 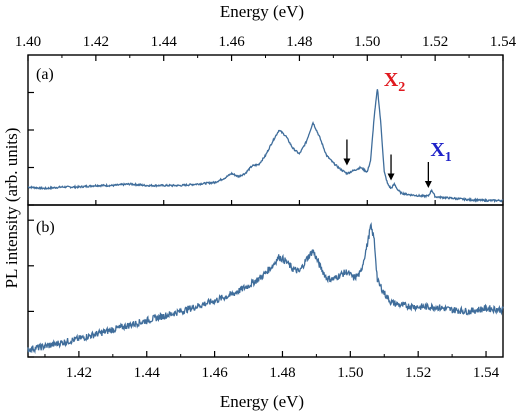 I want to click on top-tick-label: 1.42, so click(x=96, y=42).